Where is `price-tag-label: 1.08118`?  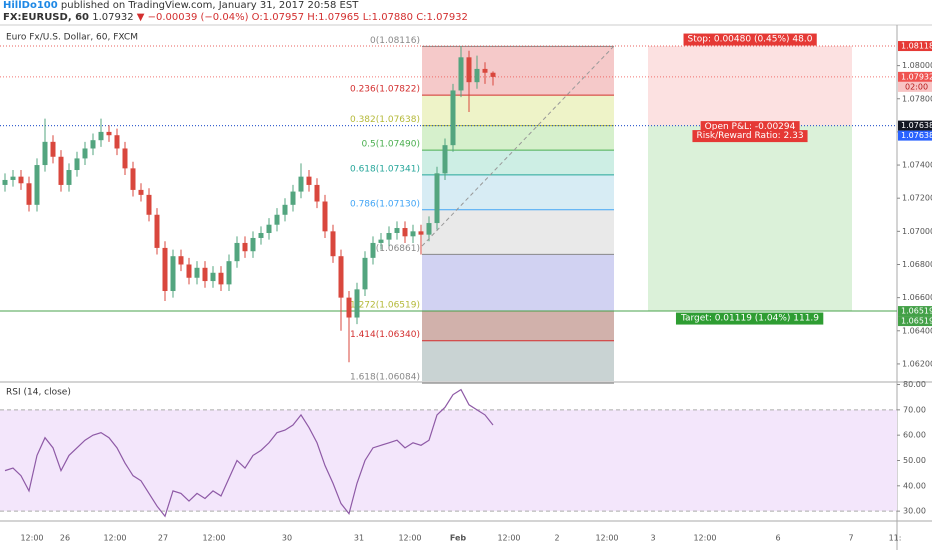 price-tag-label: 1.08118 is located at coordinates (916, 46).